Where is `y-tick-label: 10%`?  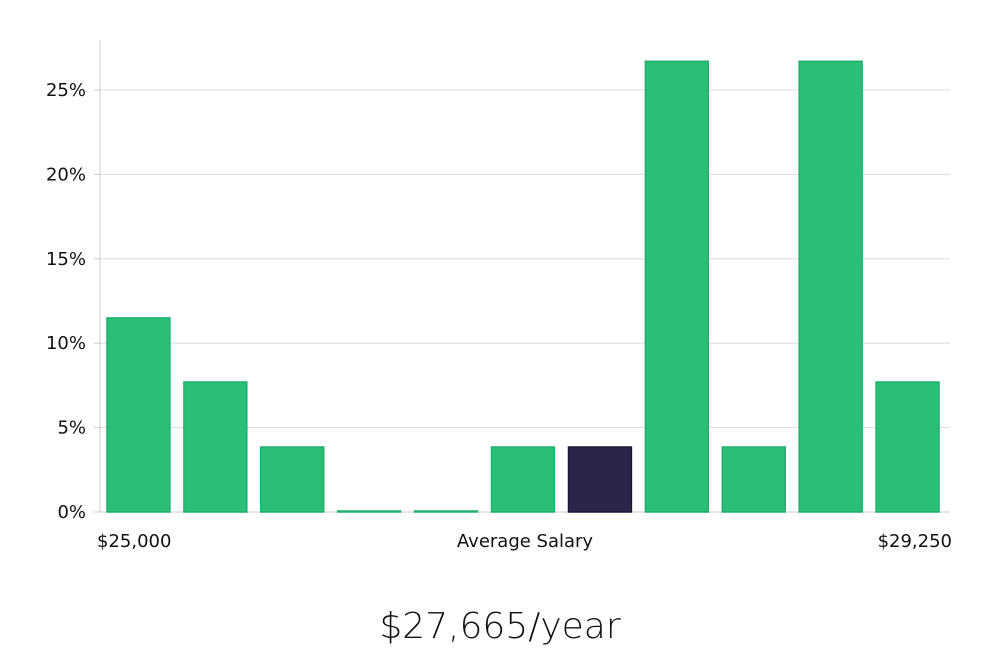 y-tick-label: 10% is located at coordinates (66, 343).